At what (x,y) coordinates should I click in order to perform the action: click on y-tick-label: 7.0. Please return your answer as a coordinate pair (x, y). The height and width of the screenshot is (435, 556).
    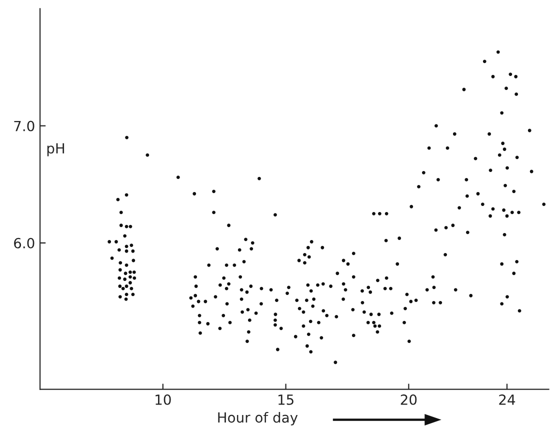
    Looking at the image, I should click on (24, 126).